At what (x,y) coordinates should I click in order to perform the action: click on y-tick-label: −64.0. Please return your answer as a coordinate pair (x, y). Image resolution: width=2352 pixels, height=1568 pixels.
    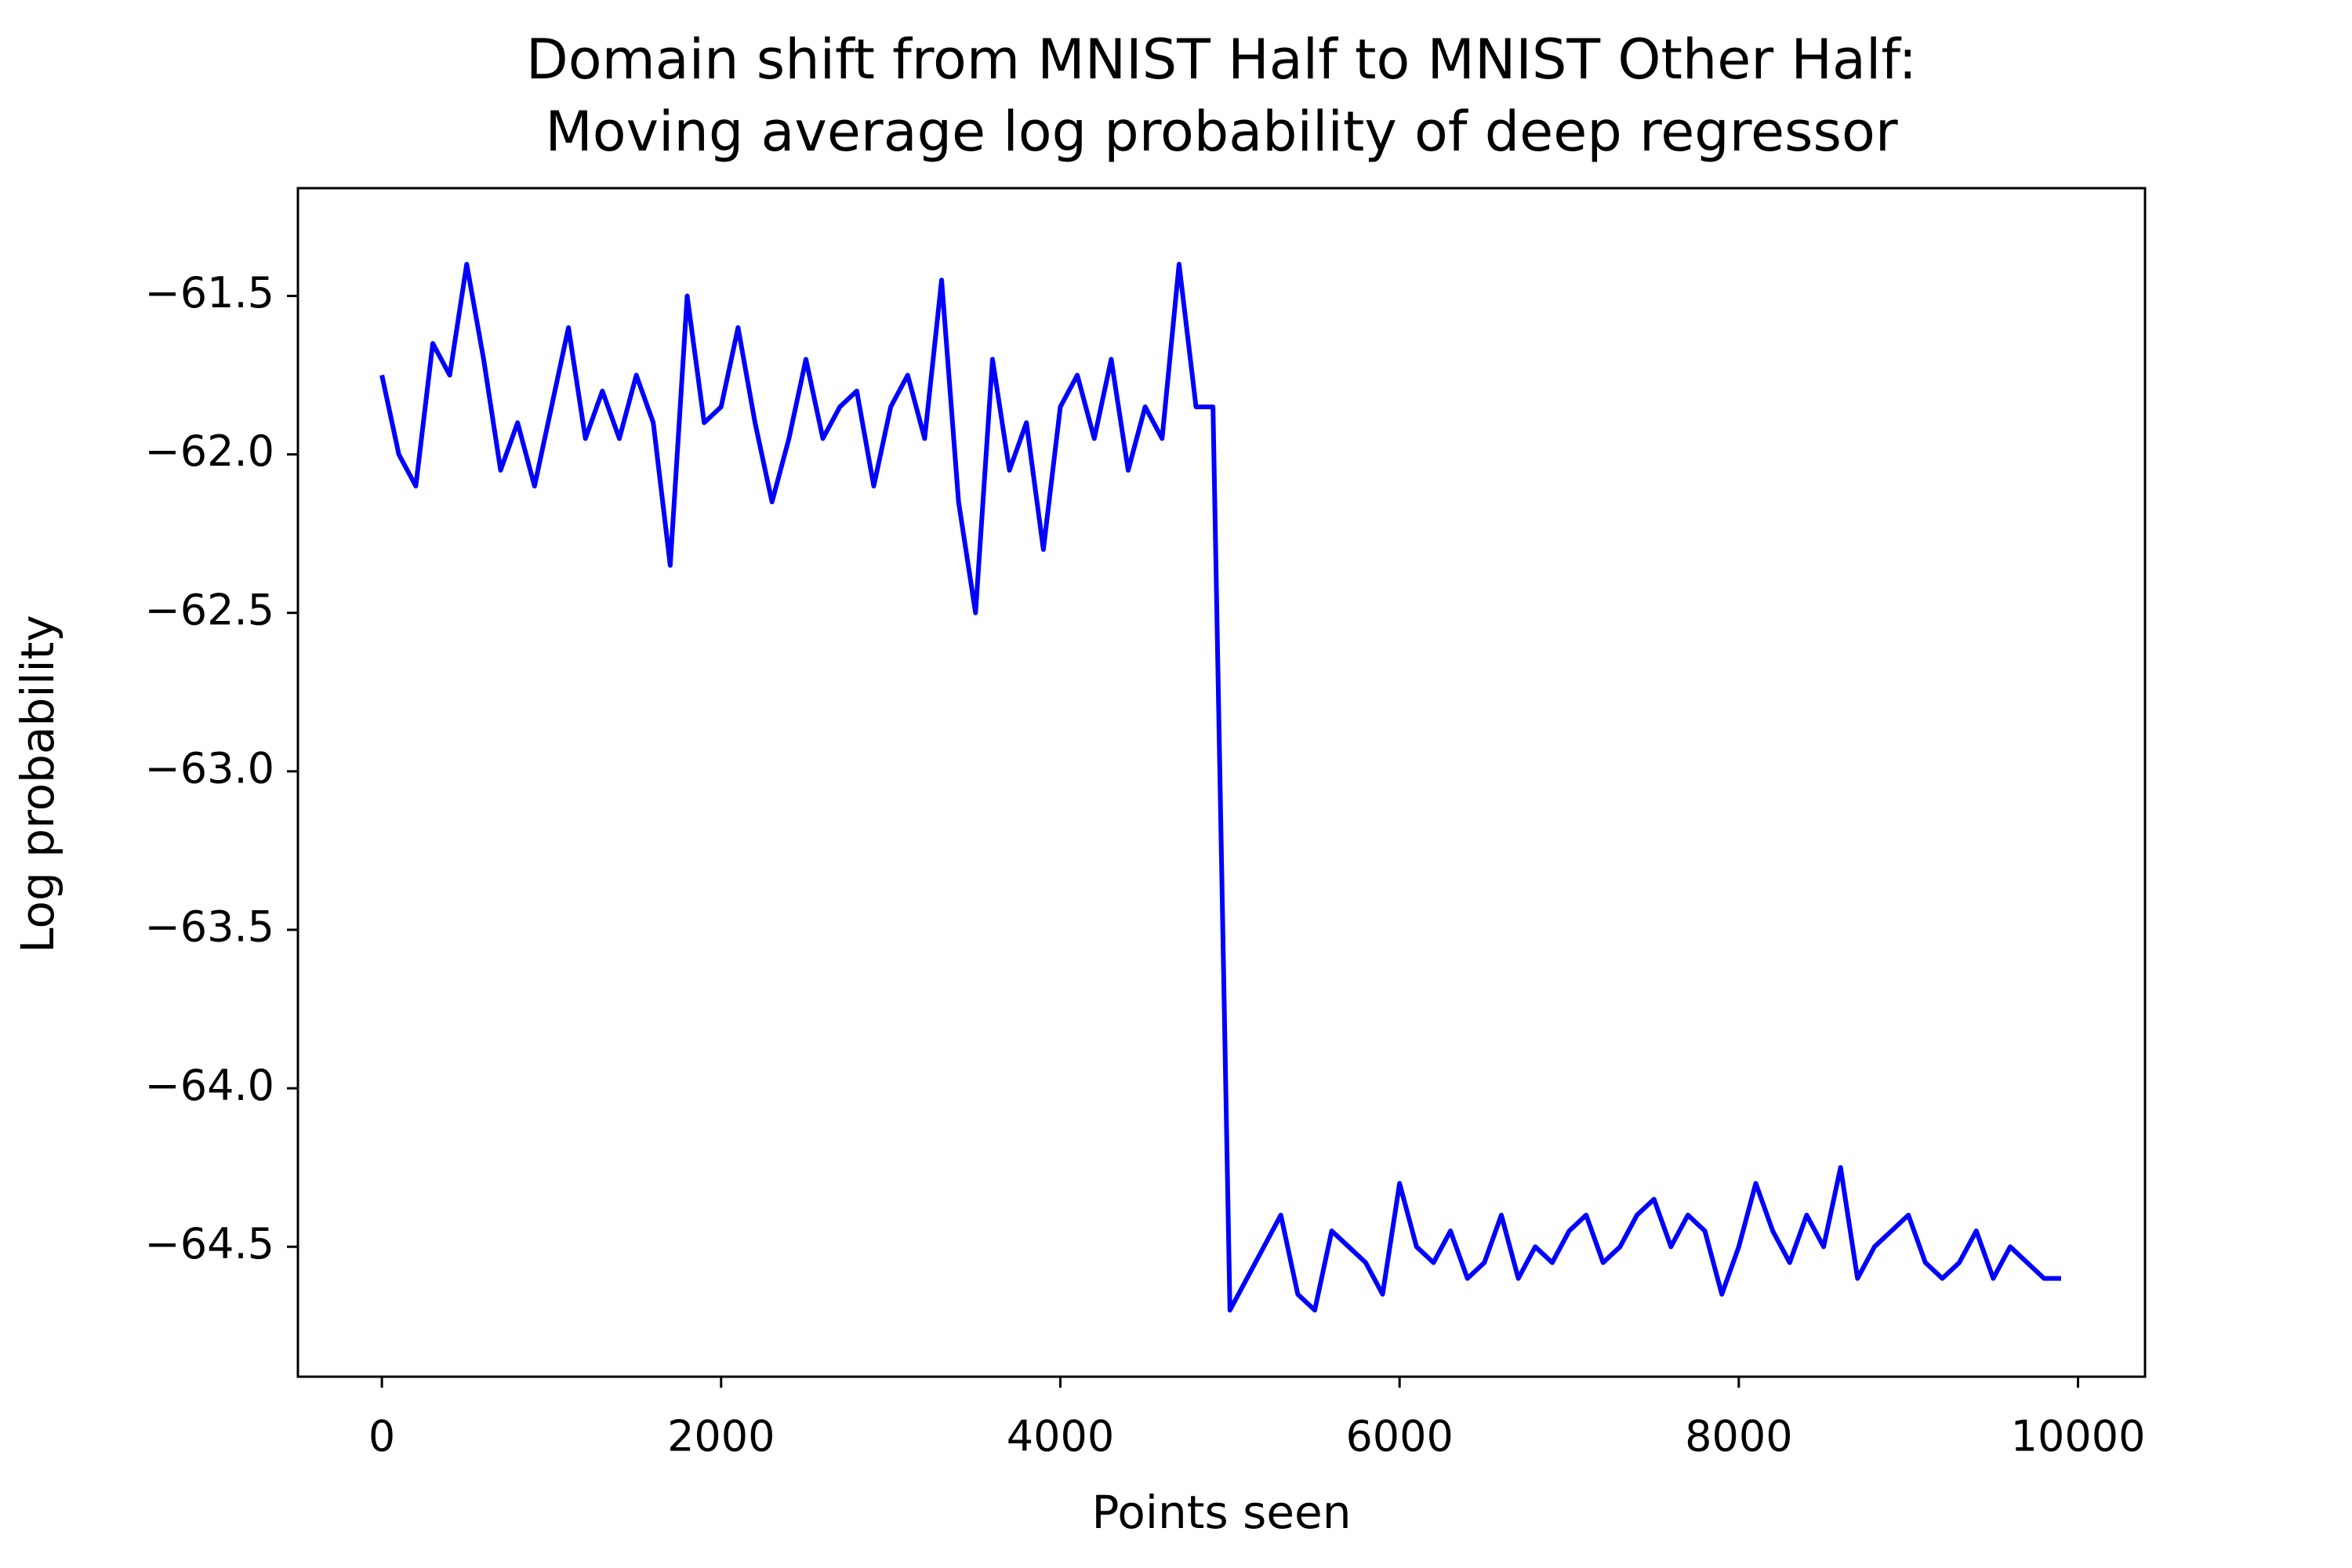
    Looking at the image, I should click on (209, 1085).